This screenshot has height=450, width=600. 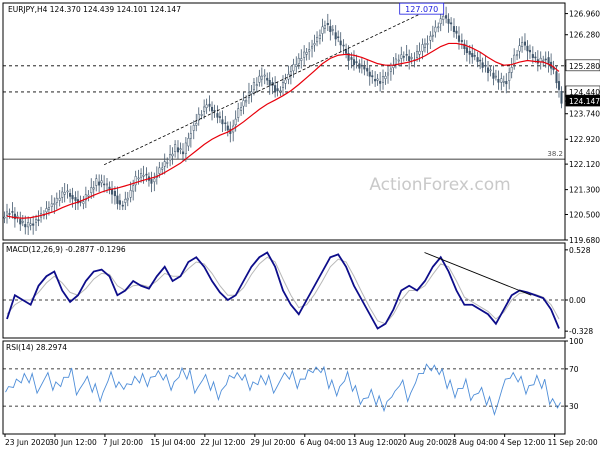 What do you see at coordinates (584, 114) in the screenshot?
I see `price-tick-label: 123.740` at bounding box center [584, 114].